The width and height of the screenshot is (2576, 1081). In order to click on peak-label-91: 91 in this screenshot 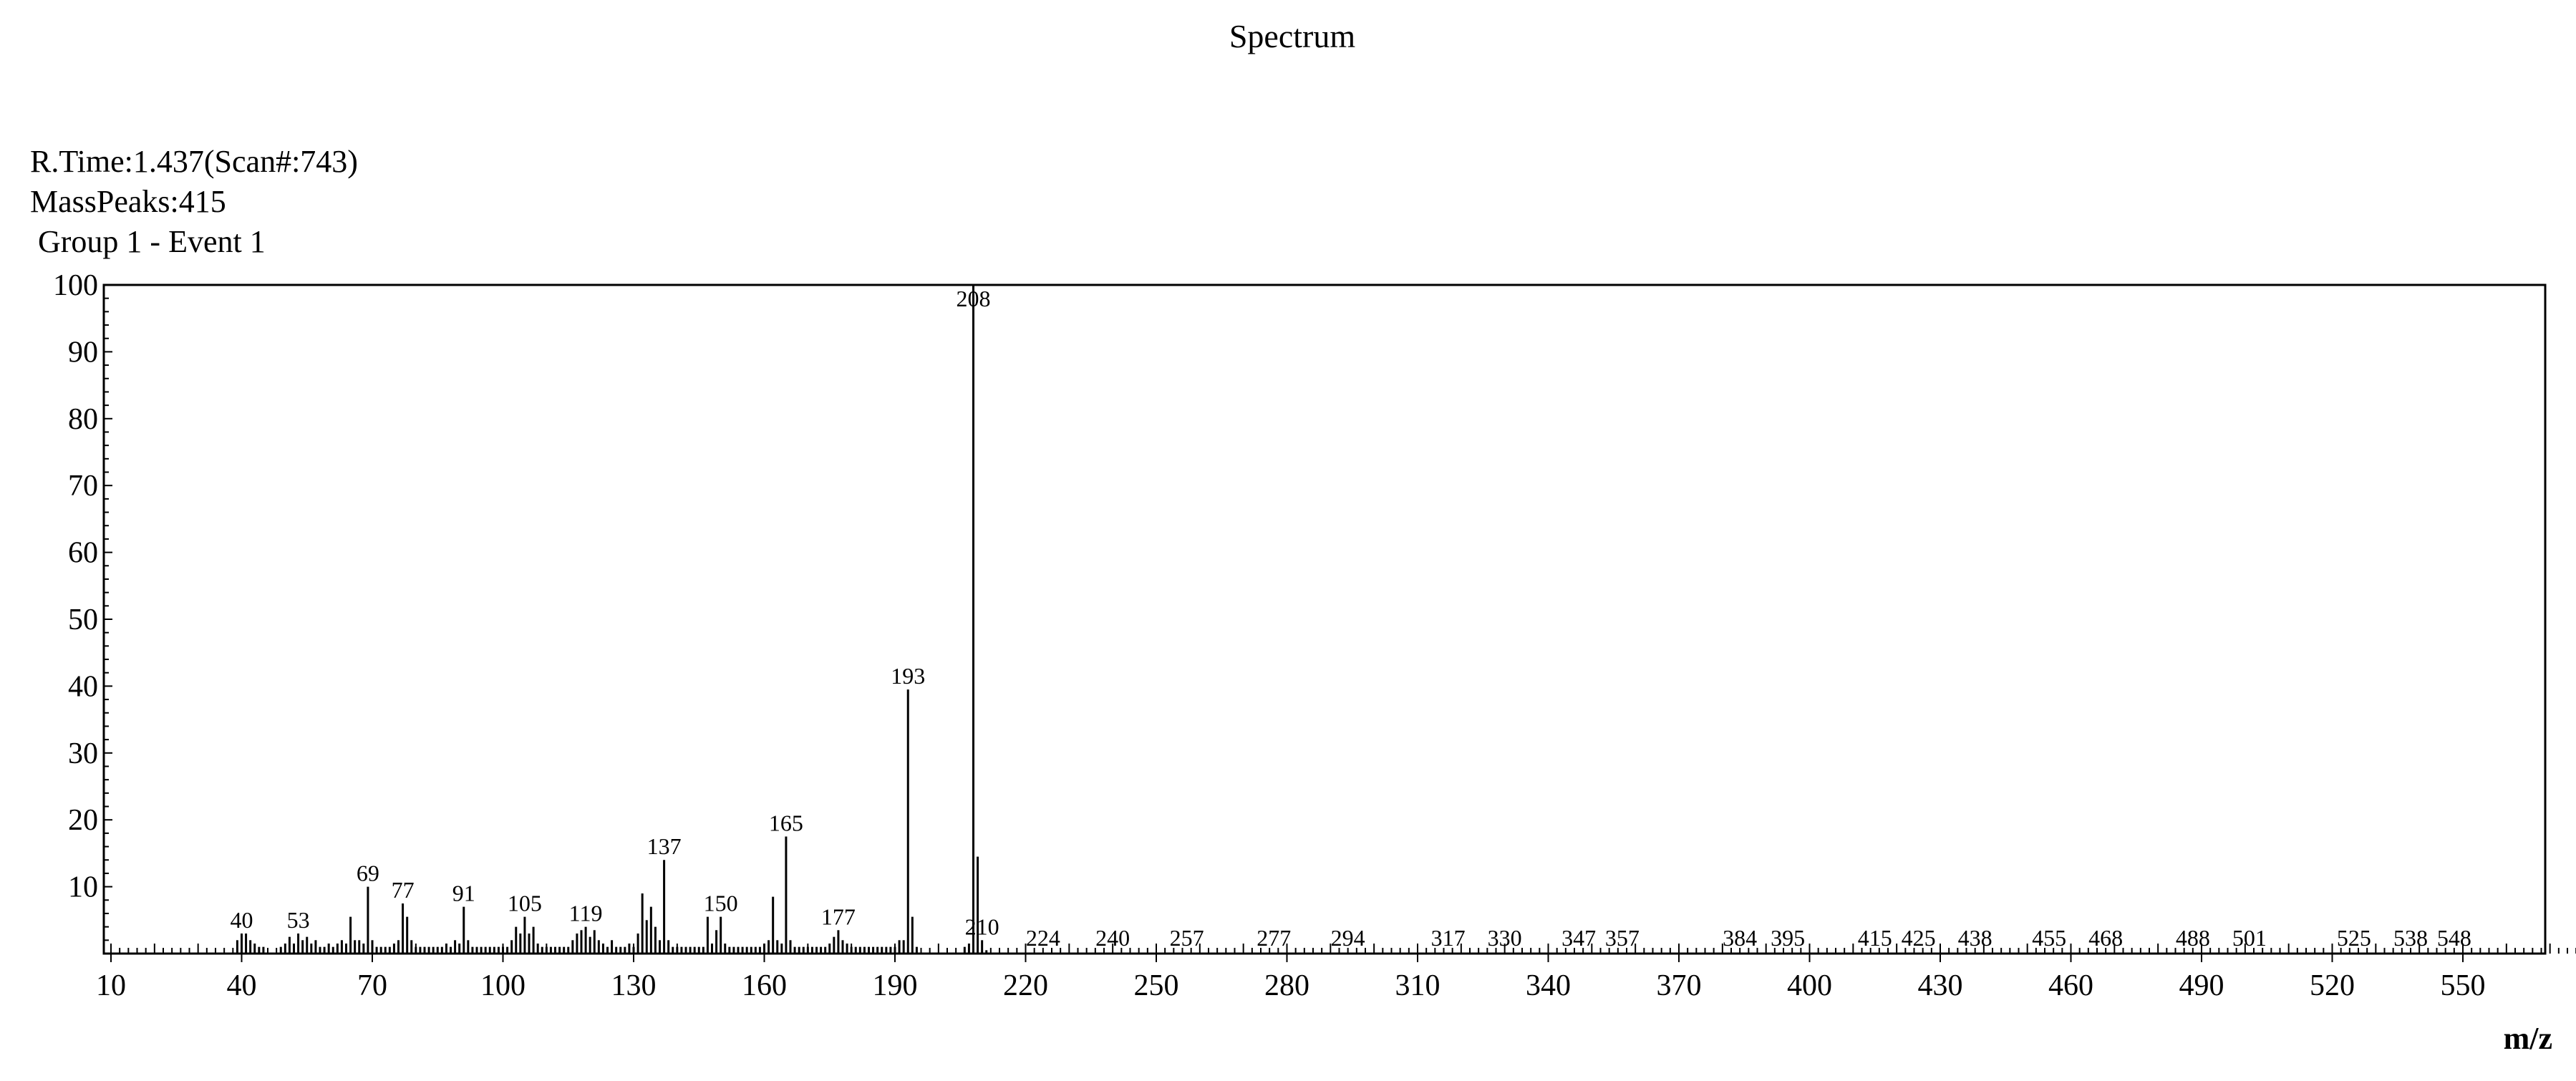, I will do `click(463, 893)`.